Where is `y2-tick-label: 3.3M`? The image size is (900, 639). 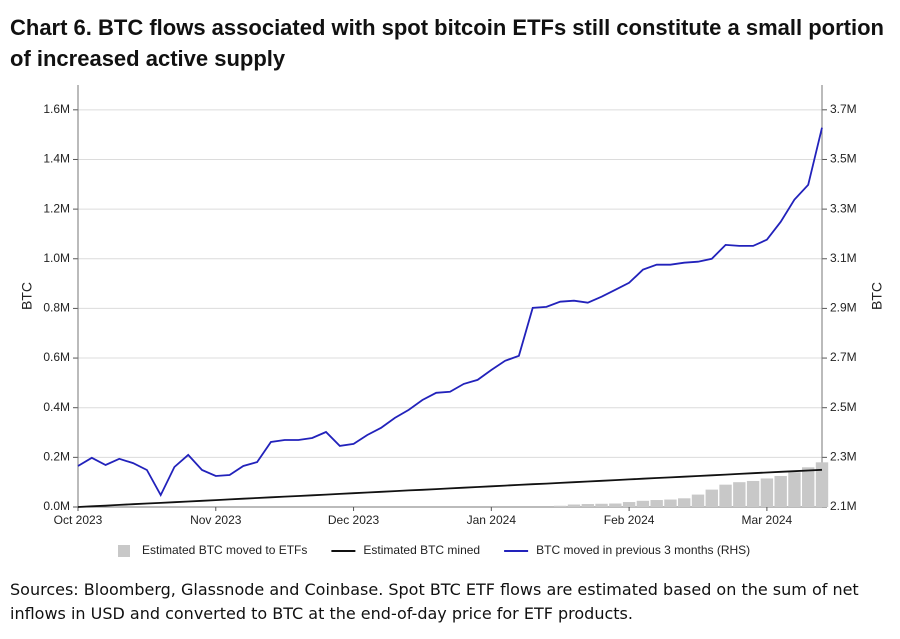 y2-tick-label: 3.3M is located at coordinates (843, 208).